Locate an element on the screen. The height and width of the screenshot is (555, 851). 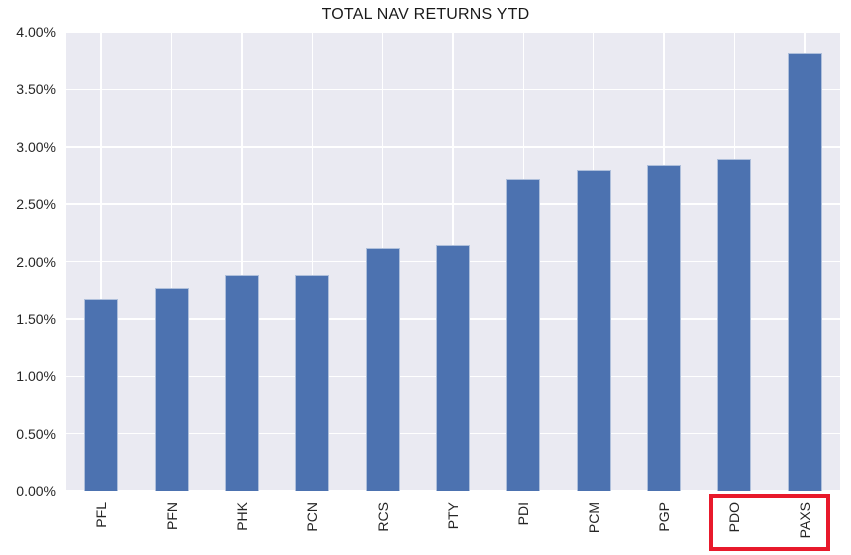
bar-pdi is located at coordinates (523, 334).